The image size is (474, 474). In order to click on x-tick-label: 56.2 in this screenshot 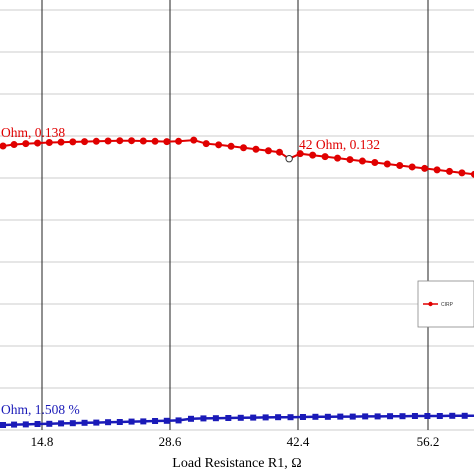, I will do `click(428, 441)`.